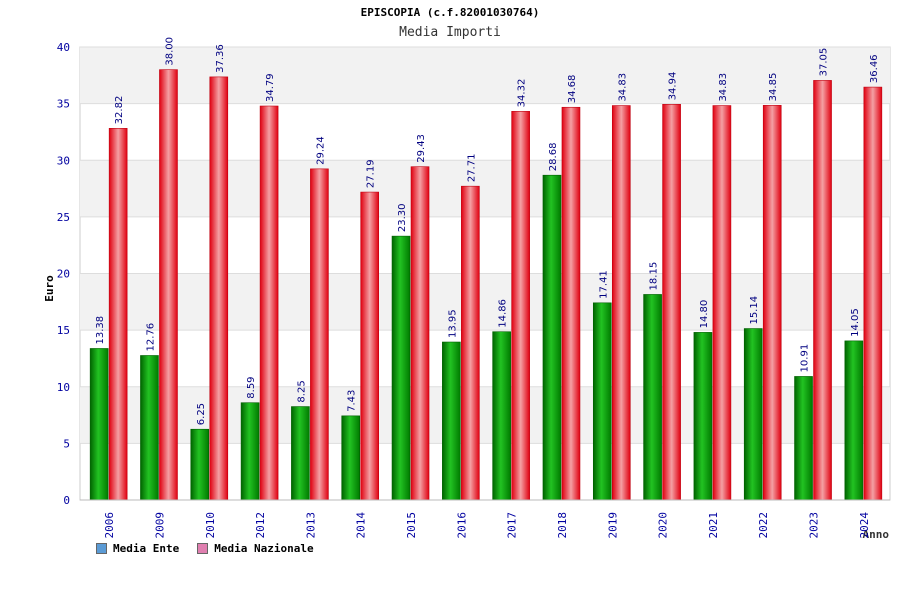 The image size is (900, 600). What do you see at coordinates (603, 284) in the screenshot?
I see `data-label: 17.41` at bounding box center [603, 284].